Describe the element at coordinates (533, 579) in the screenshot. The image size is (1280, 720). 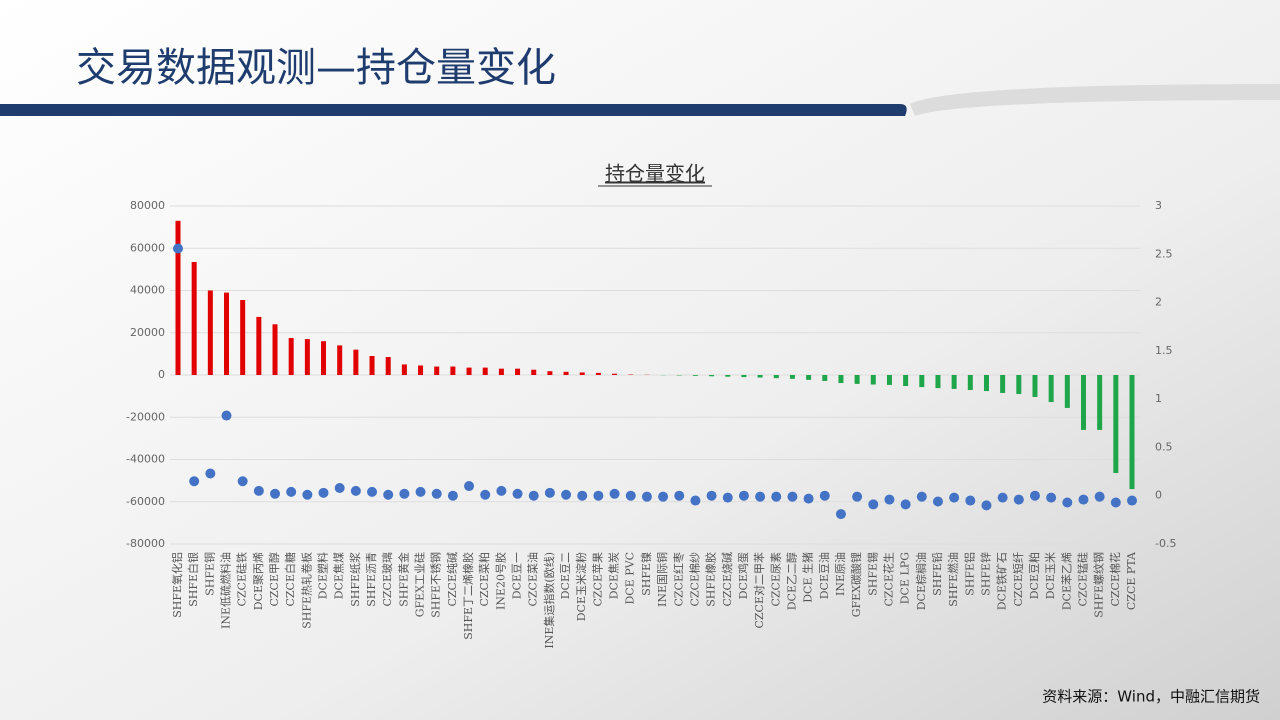
I see `x-tick-label: CZCE菜油` at that location.